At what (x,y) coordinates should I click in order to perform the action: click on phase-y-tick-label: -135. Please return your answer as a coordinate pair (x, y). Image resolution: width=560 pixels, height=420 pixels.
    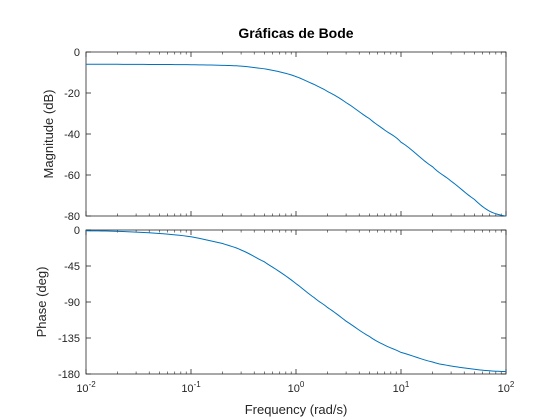
    Looking at the image, I should click on (69, 339).